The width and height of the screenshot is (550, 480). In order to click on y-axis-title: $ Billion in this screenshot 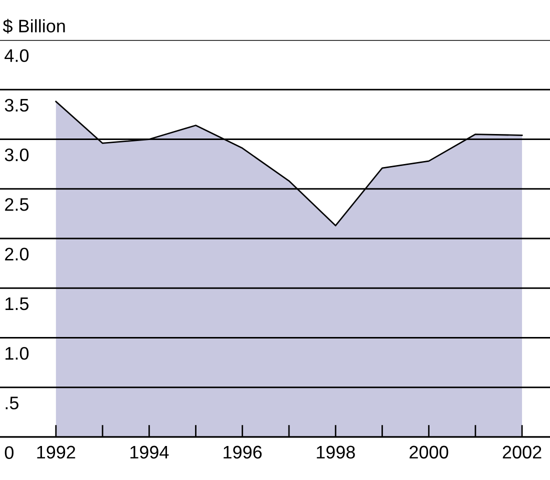, I will do `click(33, 26)`.